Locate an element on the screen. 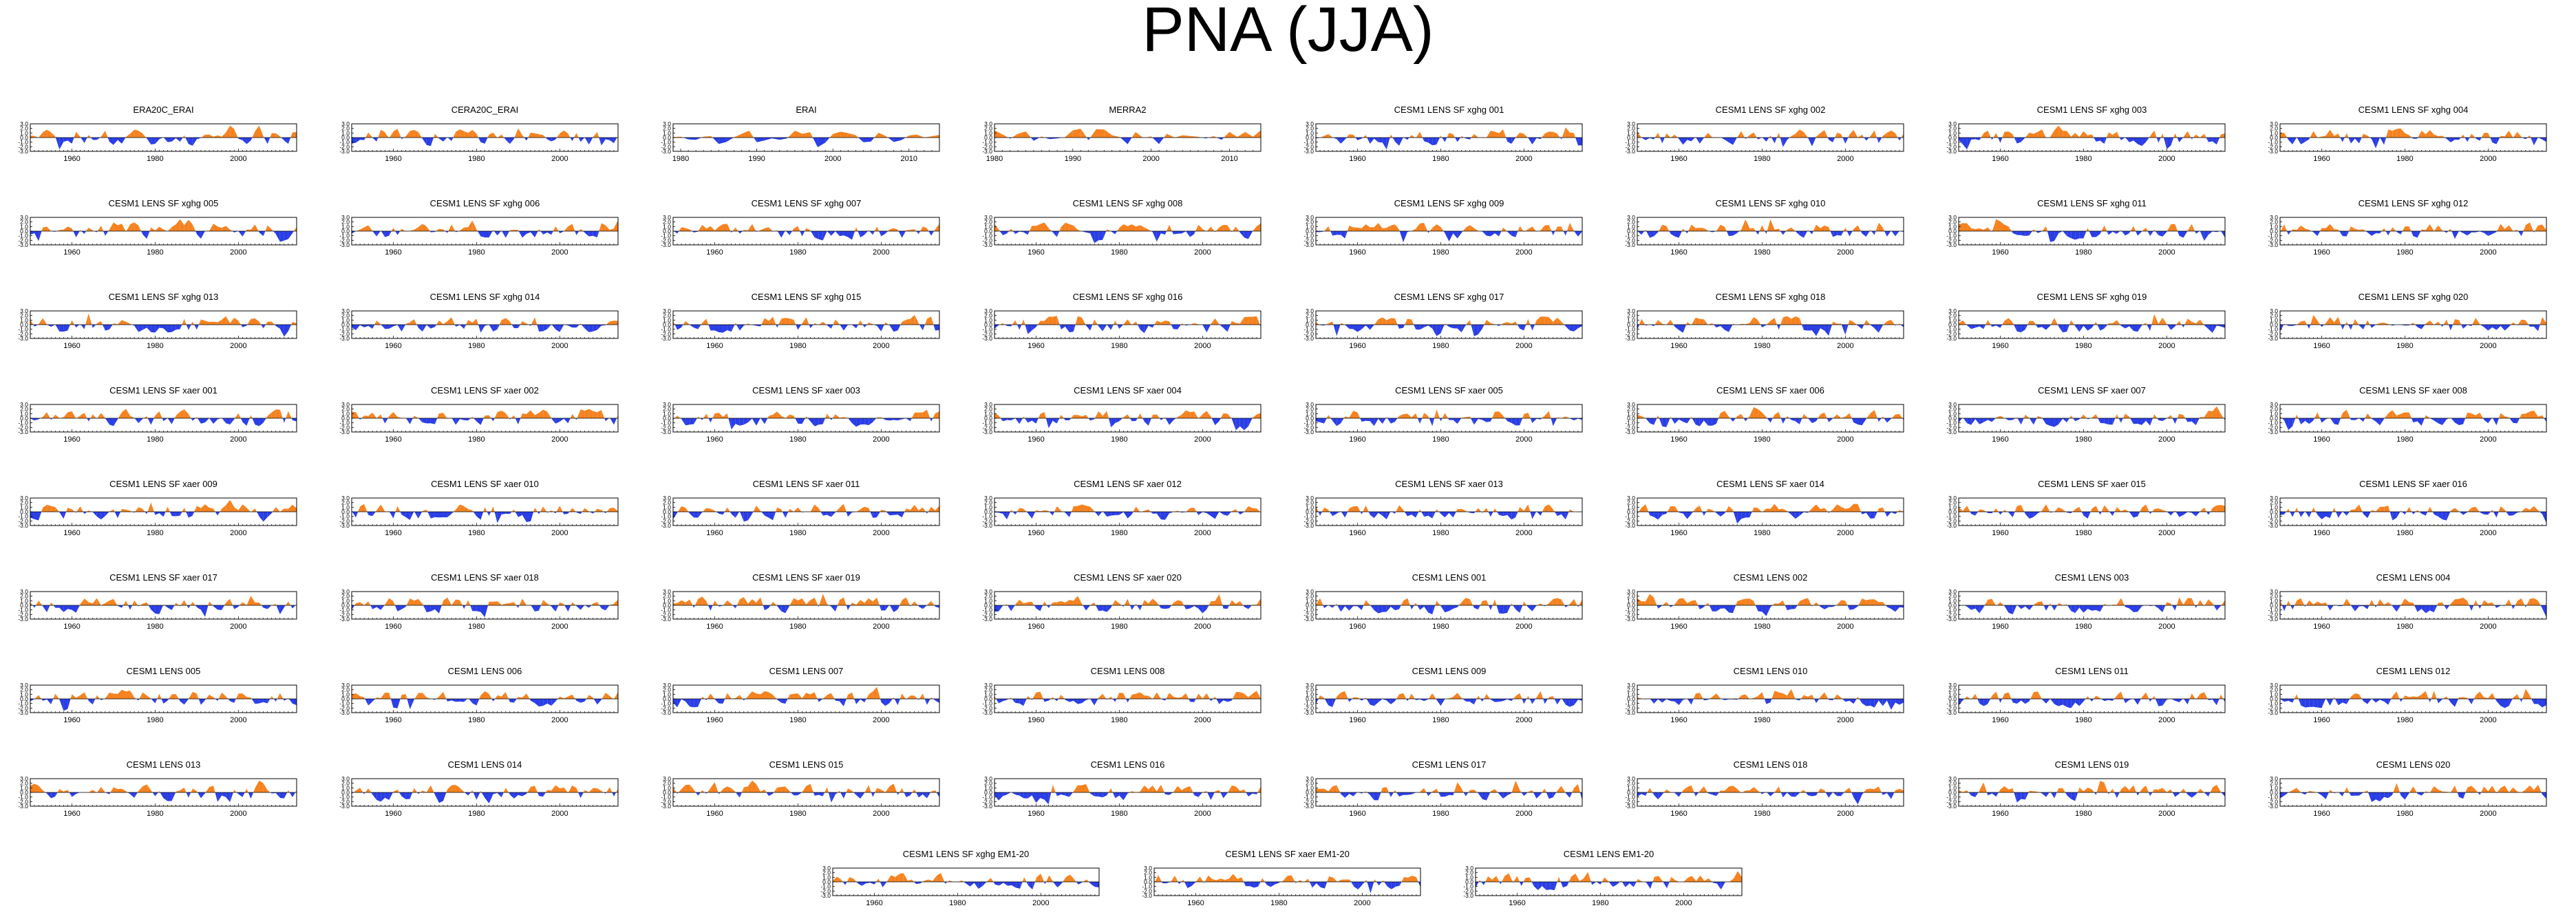 Image resolution: width=2576 pixels, height=919 pixels. y-tick-label: -2.0 is located at coordinates (23, 333).